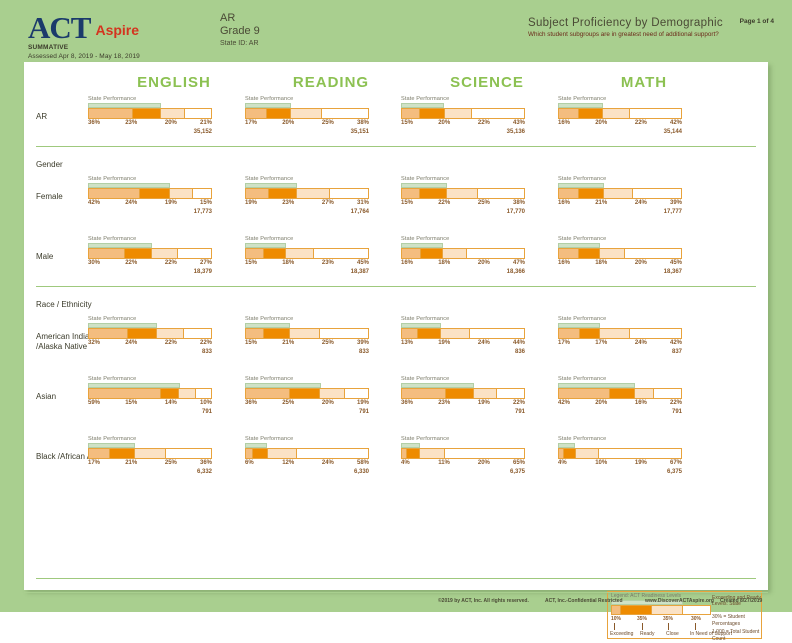 The height and width of the screenshot is (643, 792). Describe the element at coordinates (407, 343) in the screenshot. I see `percent-label-exceeding: 13%` at that location.